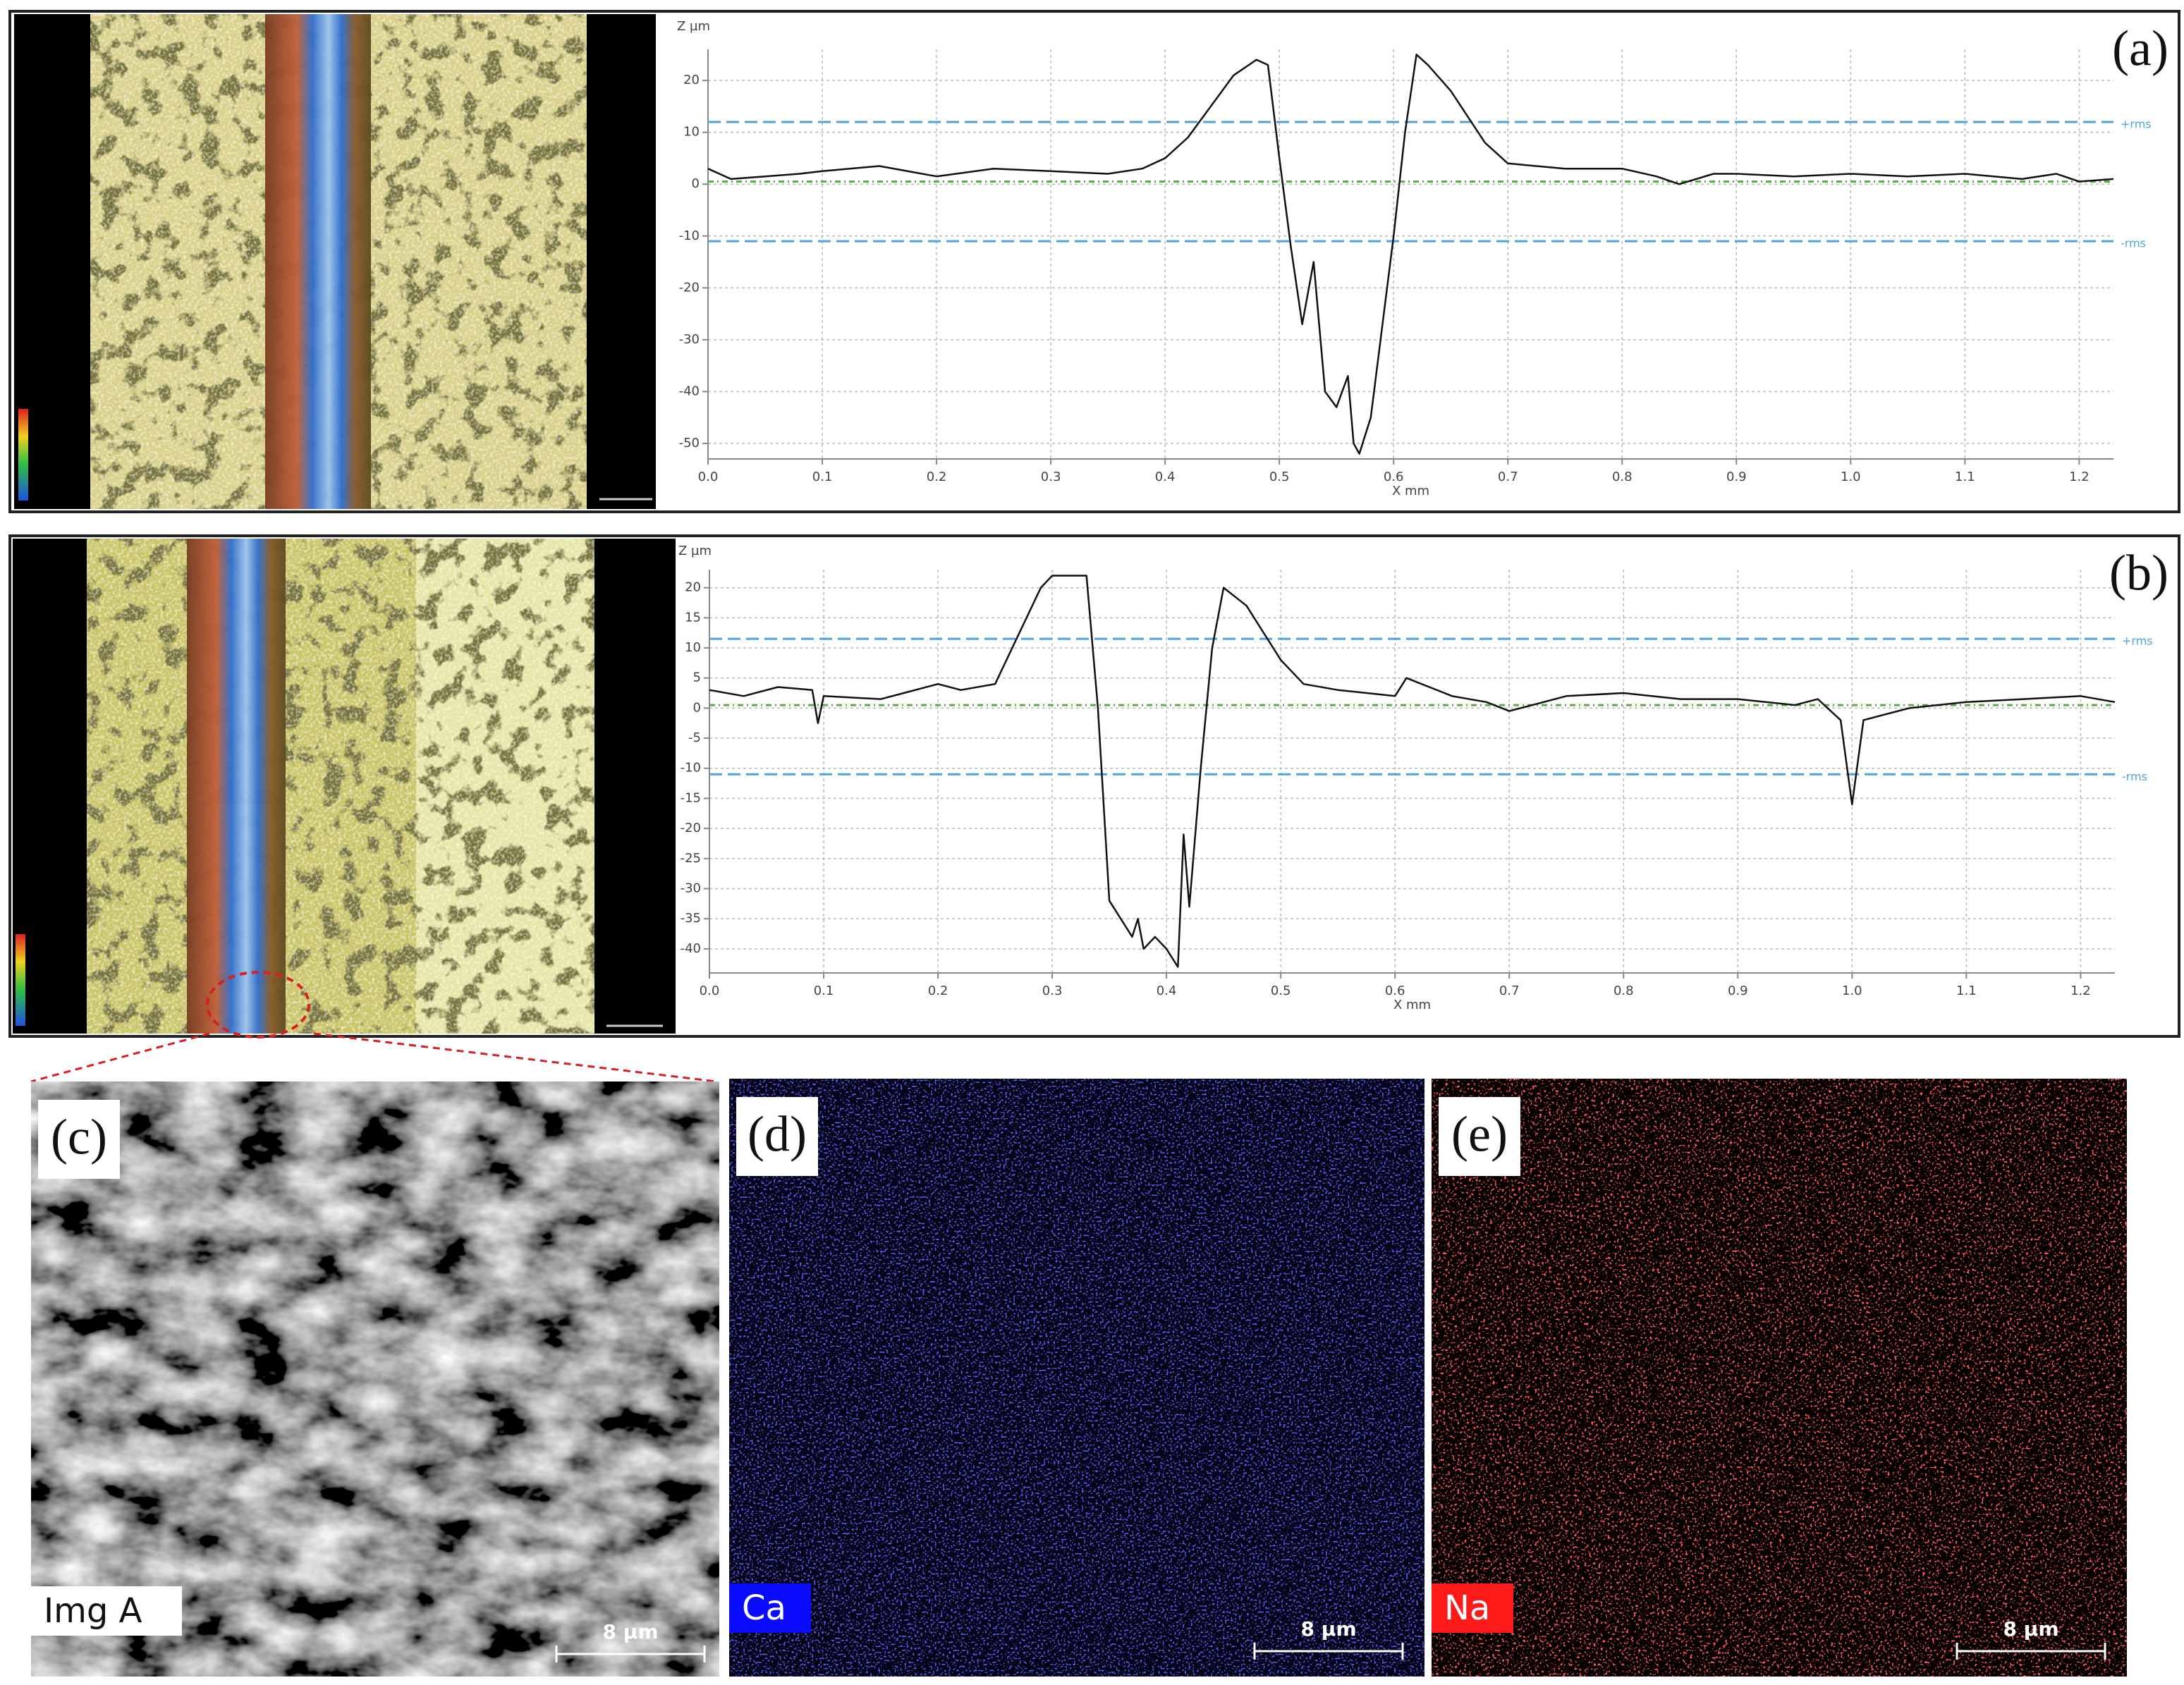 Image resolution: width=2184 pixels, height=1685 pixels. What do you see at coordinates (691, 858) in the screenshot?
I see `y-tick-label: -25` at bounding box center [691, 858].